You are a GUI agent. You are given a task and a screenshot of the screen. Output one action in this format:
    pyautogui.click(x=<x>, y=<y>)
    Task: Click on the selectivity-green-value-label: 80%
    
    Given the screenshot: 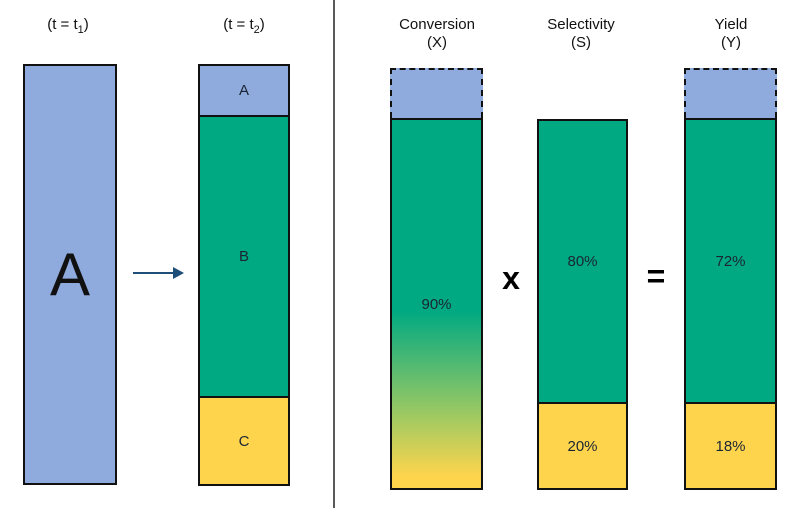 What is the action you would take?
    pyautogui.click(x=582, y=261)
    